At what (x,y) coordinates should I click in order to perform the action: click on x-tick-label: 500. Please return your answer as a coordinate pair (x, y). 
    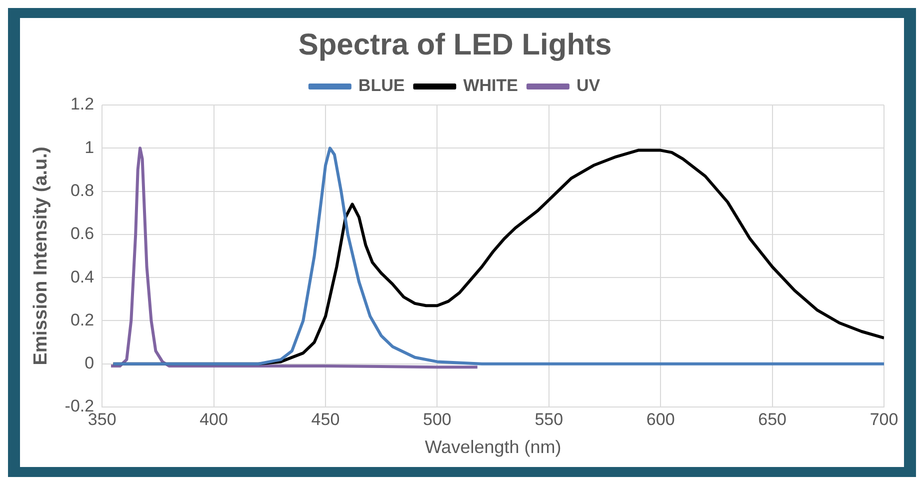
    Looking at the image, I should click on (437, 419).